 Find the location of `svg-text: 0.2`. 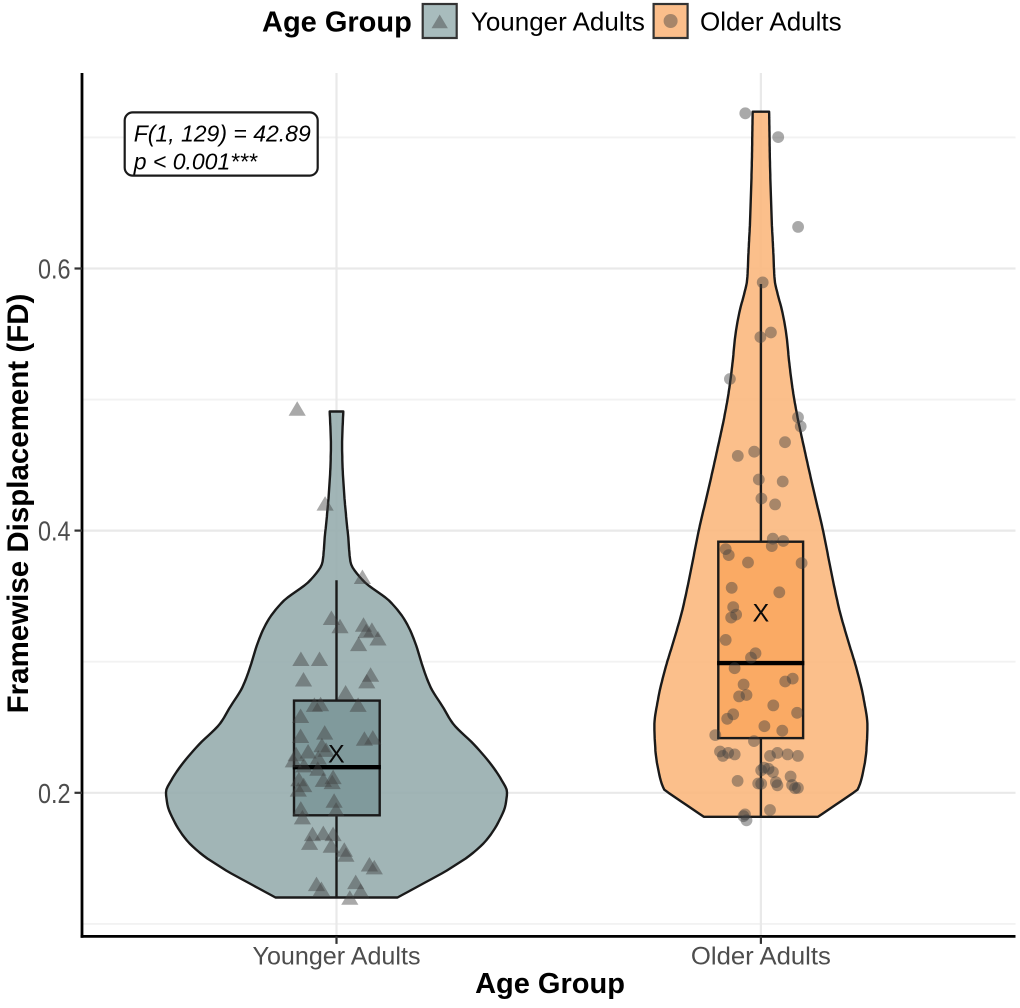

svg-text: 0.2 is located at coordinates (54, 793).